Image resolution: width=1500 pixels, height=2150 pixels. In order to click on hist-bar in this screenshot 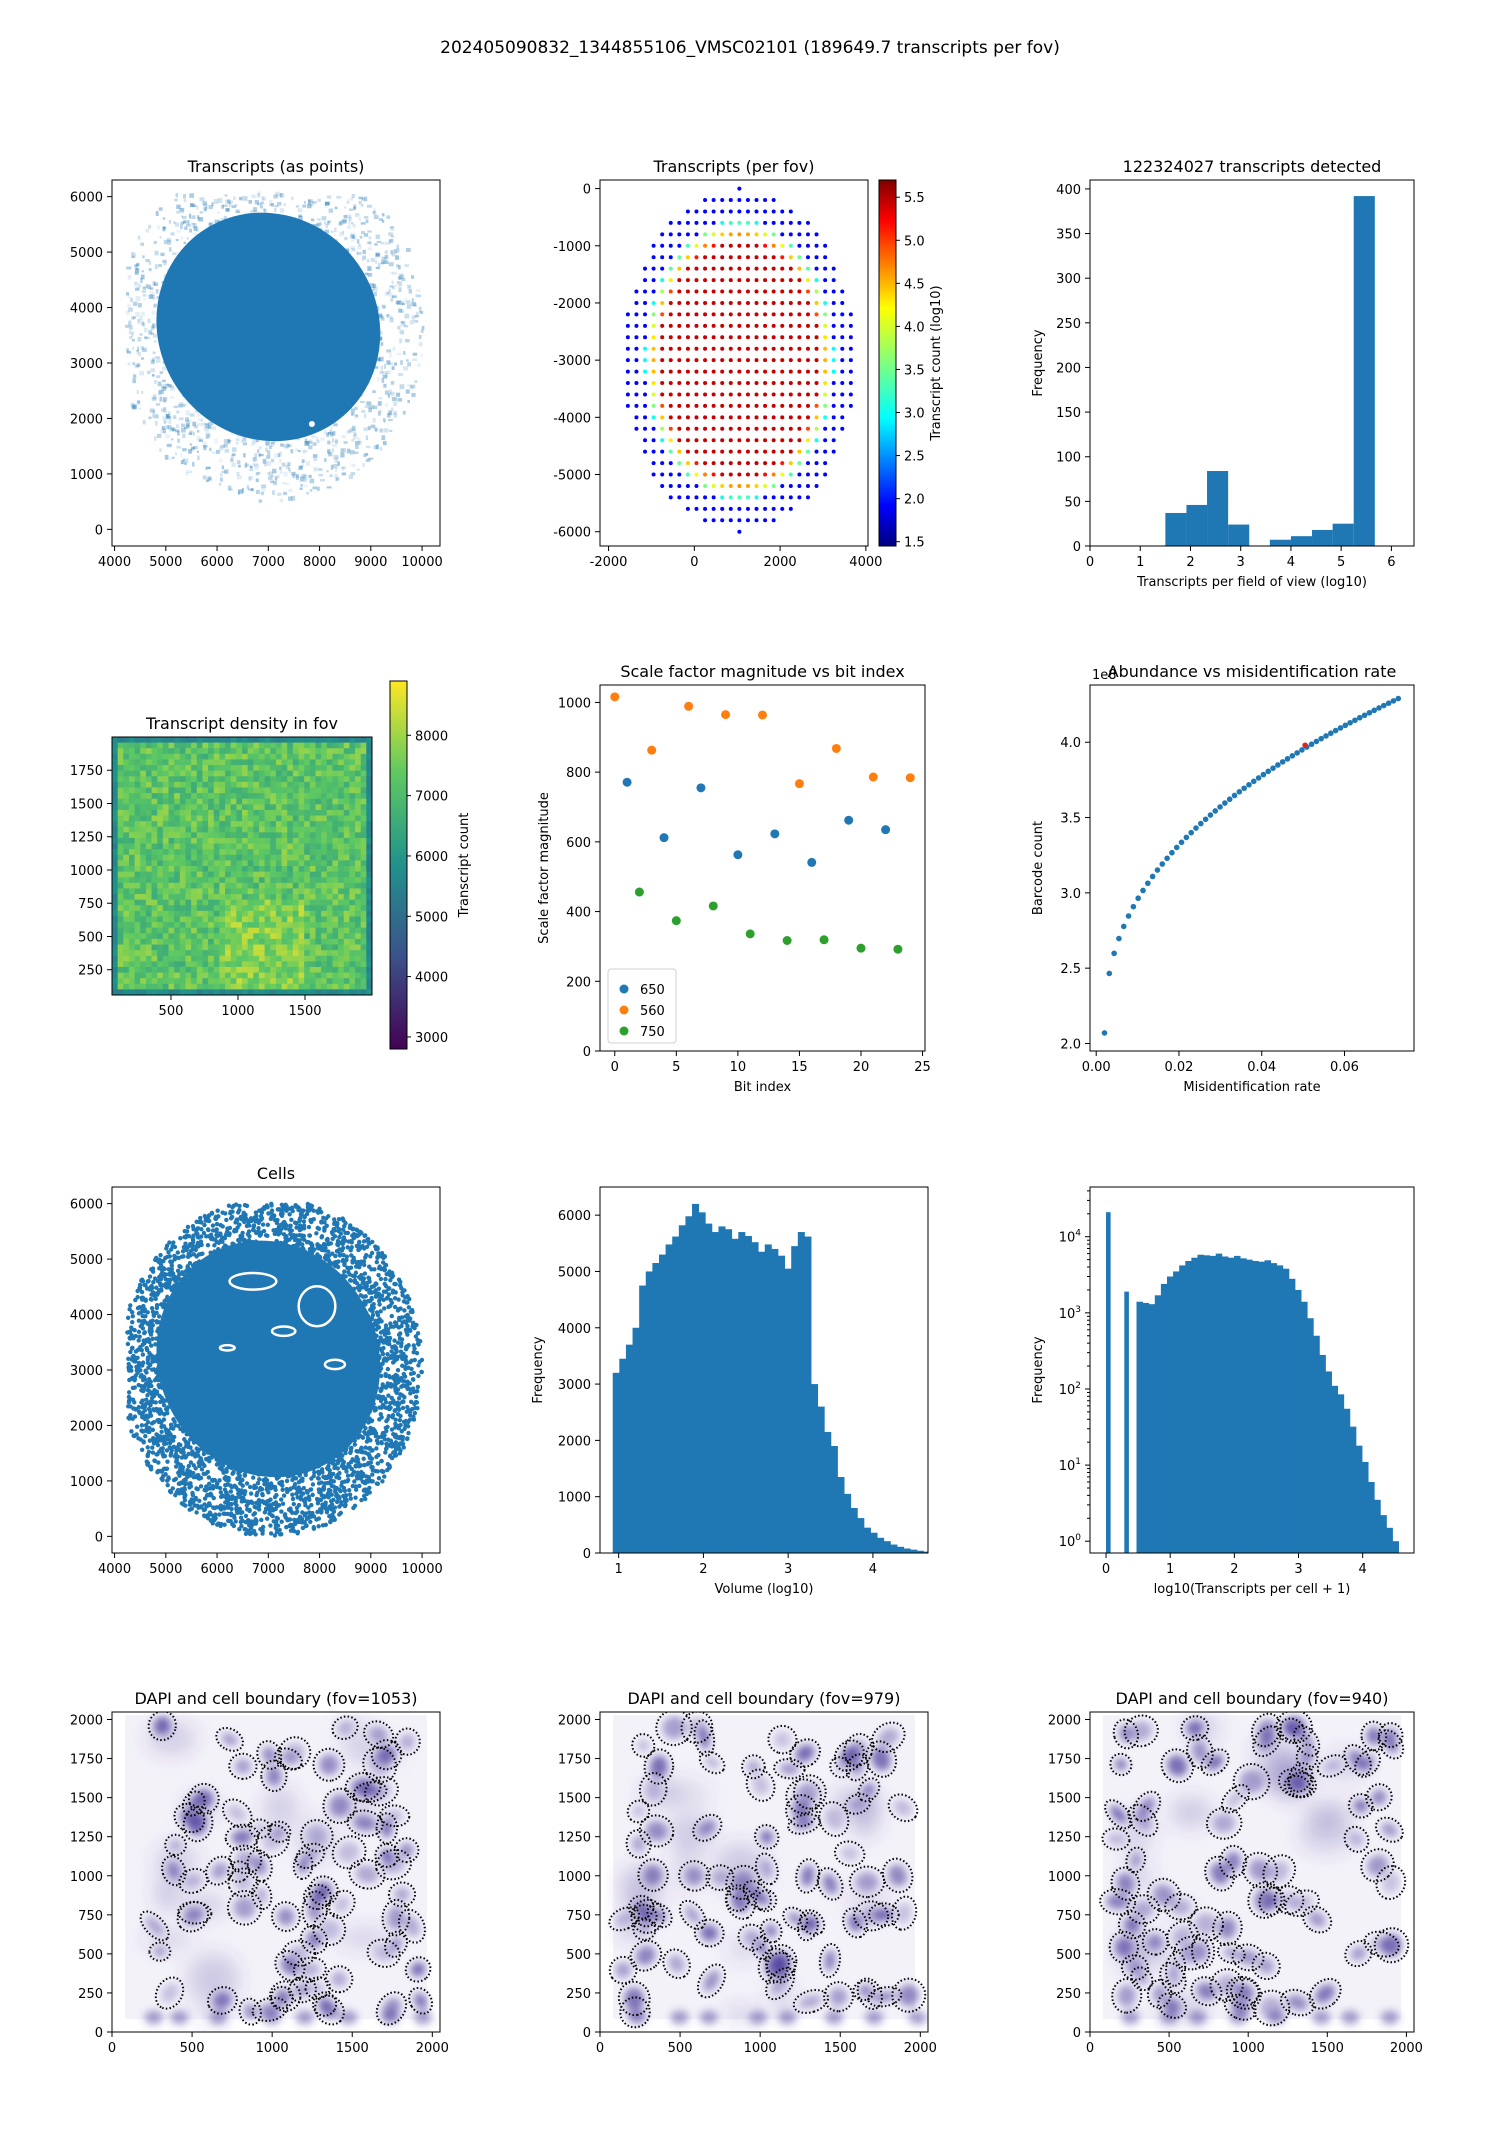, I will do `click(1197, 525)`.